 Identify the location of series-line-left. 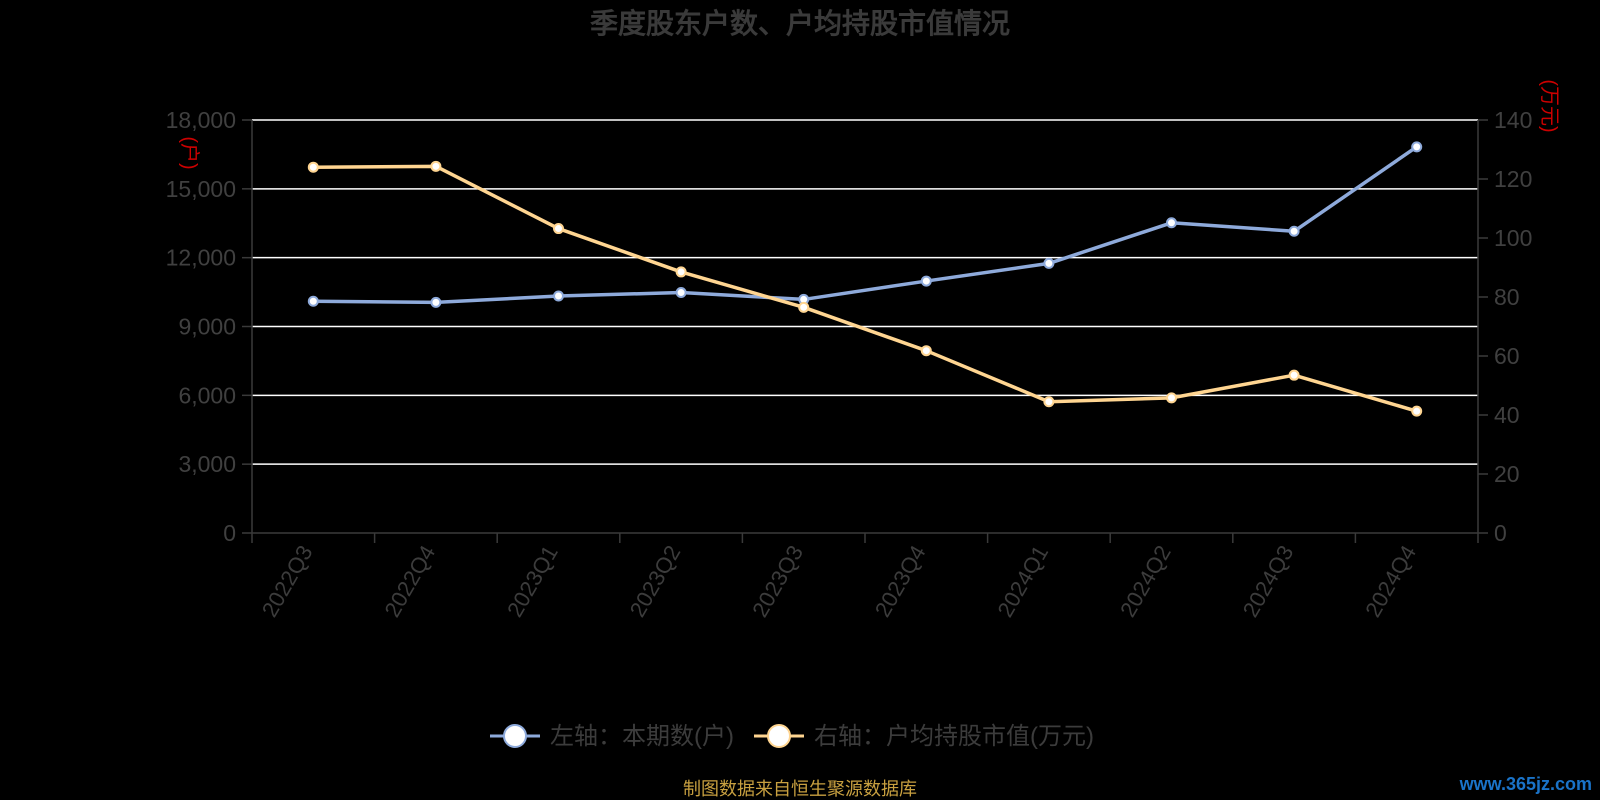
(865, 225).